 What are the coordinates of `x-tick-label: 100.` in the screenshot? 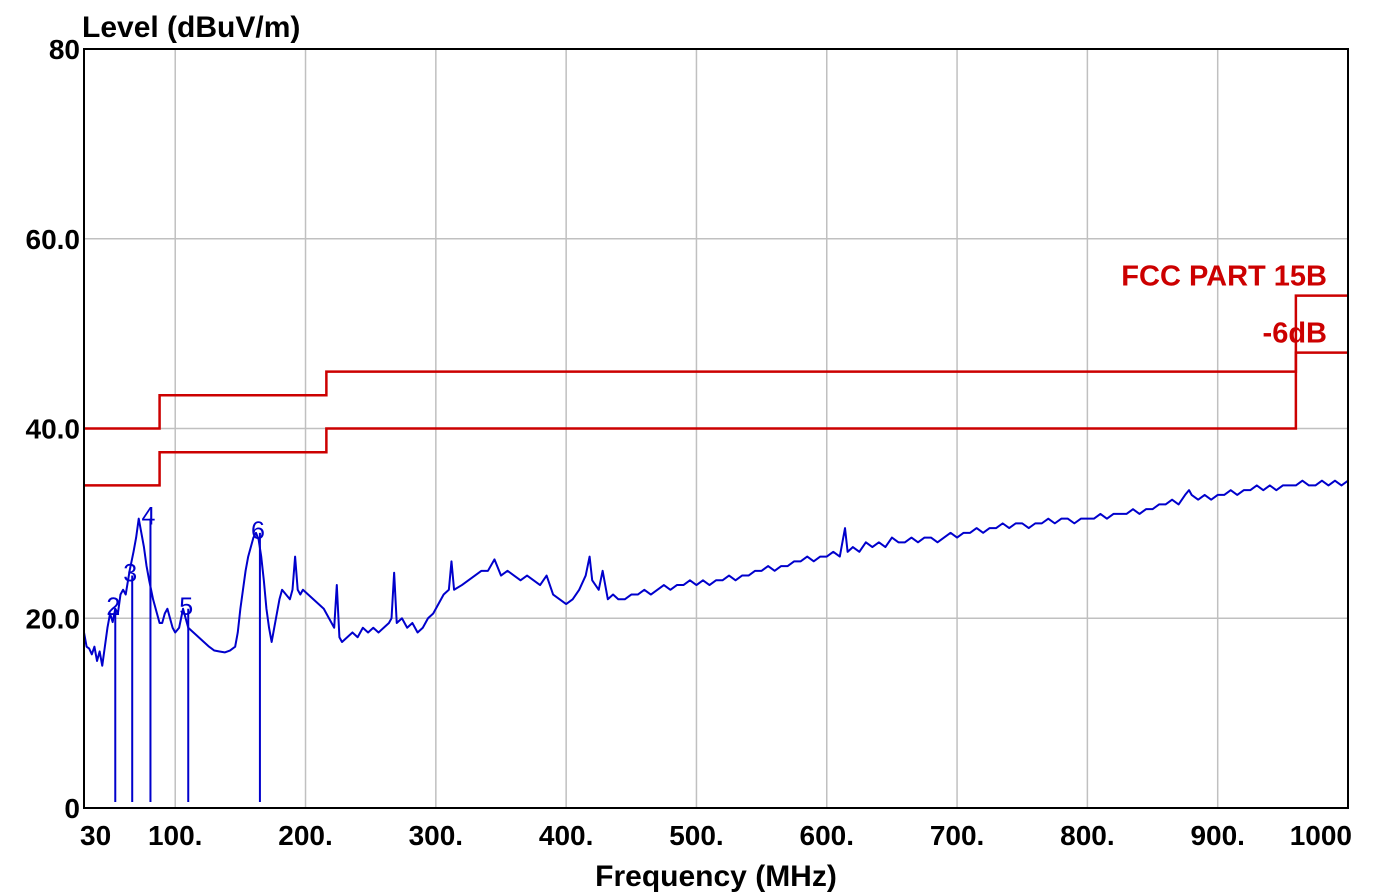 It's located at (175, 835).